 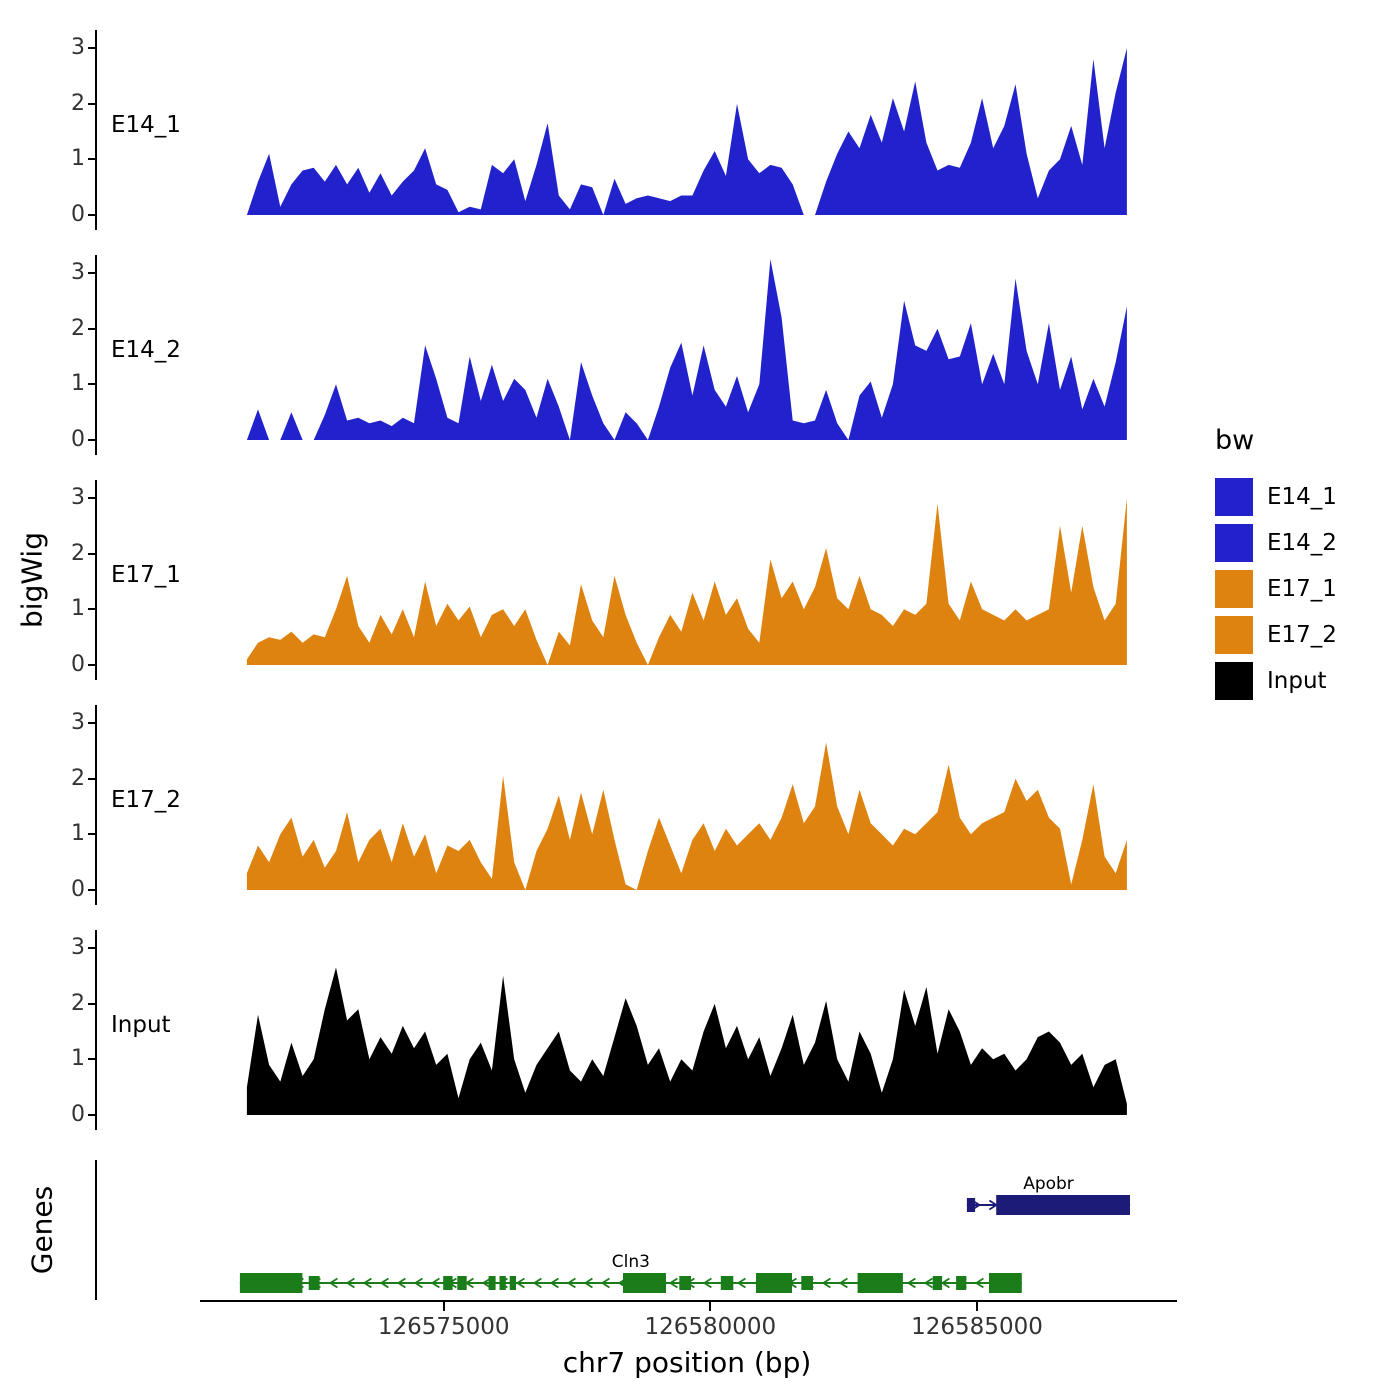 What do you see at coordinates (977, 1327) in the screenshot?
I see `x-tick-label: 126585000` at bounding box center [977, 1327].